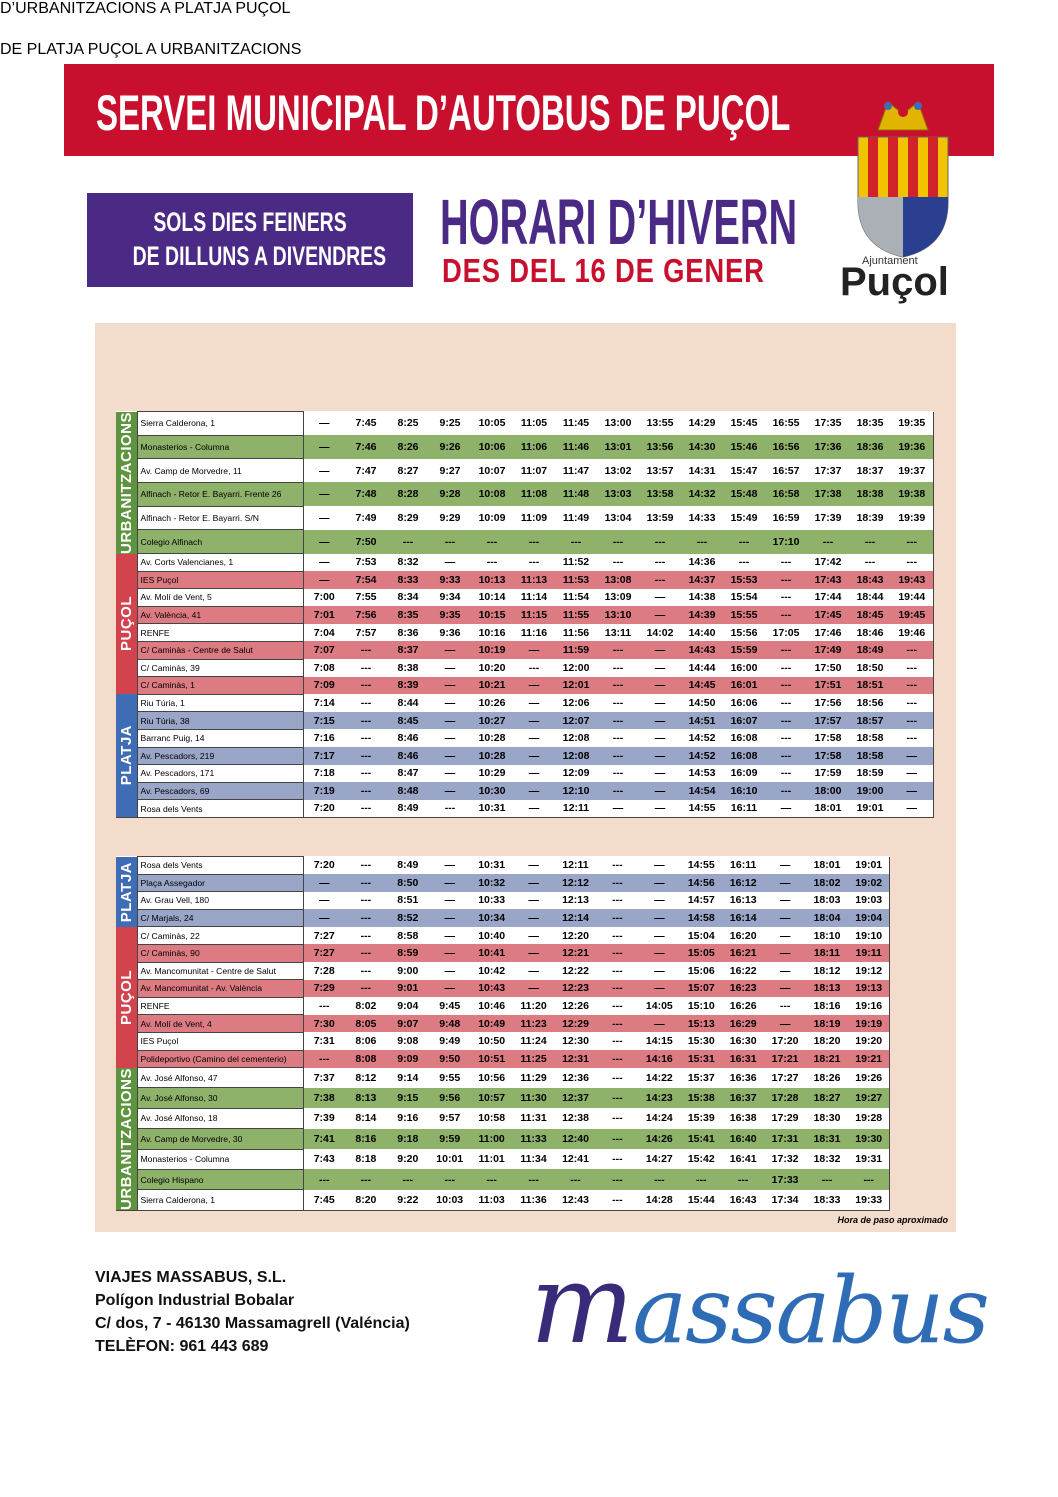 The height and width of the screenshot is (1497, 1058). Describe the element at coordinates (324, 1077) in the screenshot. I see `time: 7:37` at that location.